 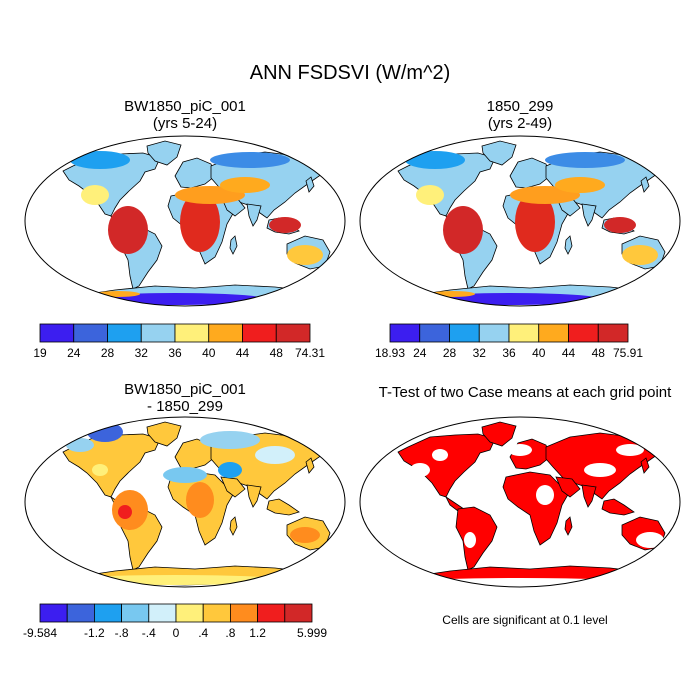 I want to click on colorbar-2-label-4: 36, so click(x=509, y=353).